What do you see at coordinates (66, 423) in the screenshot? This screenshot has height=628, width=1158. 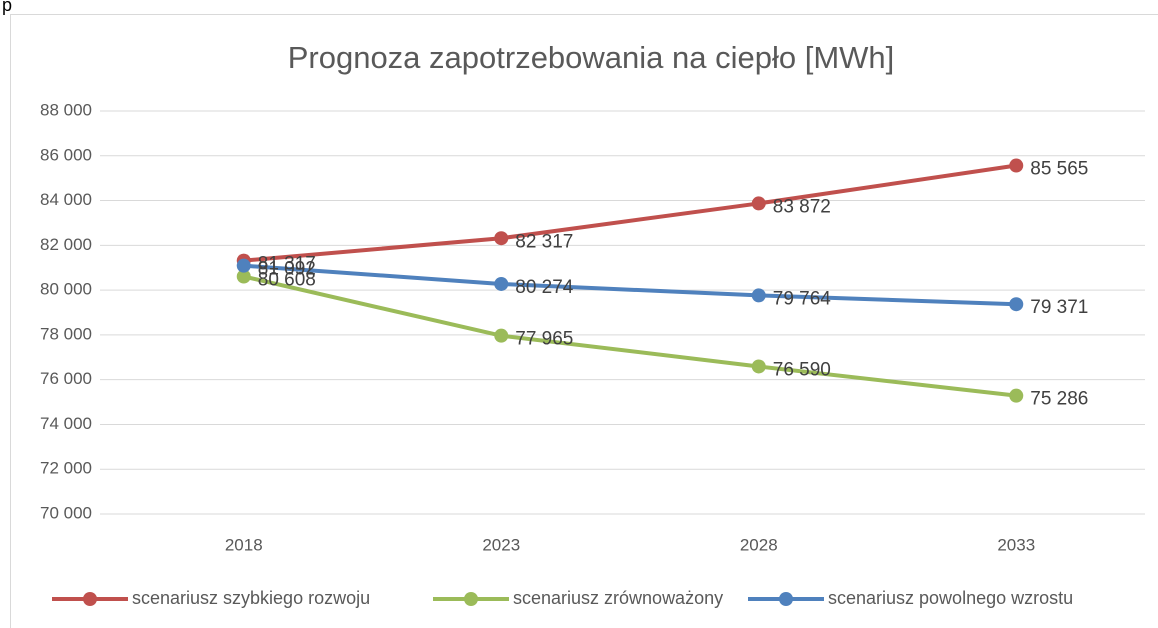 I see `y-tick-label: 74 000` at bounding box center [66, 423].